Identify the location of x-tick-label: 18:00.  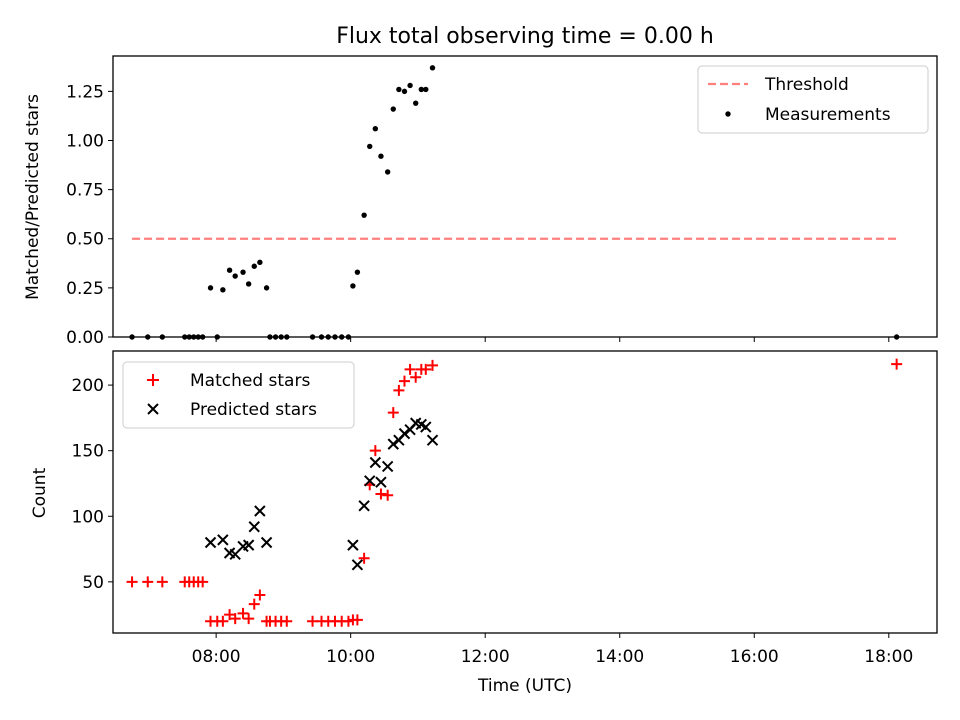
(888, 657).